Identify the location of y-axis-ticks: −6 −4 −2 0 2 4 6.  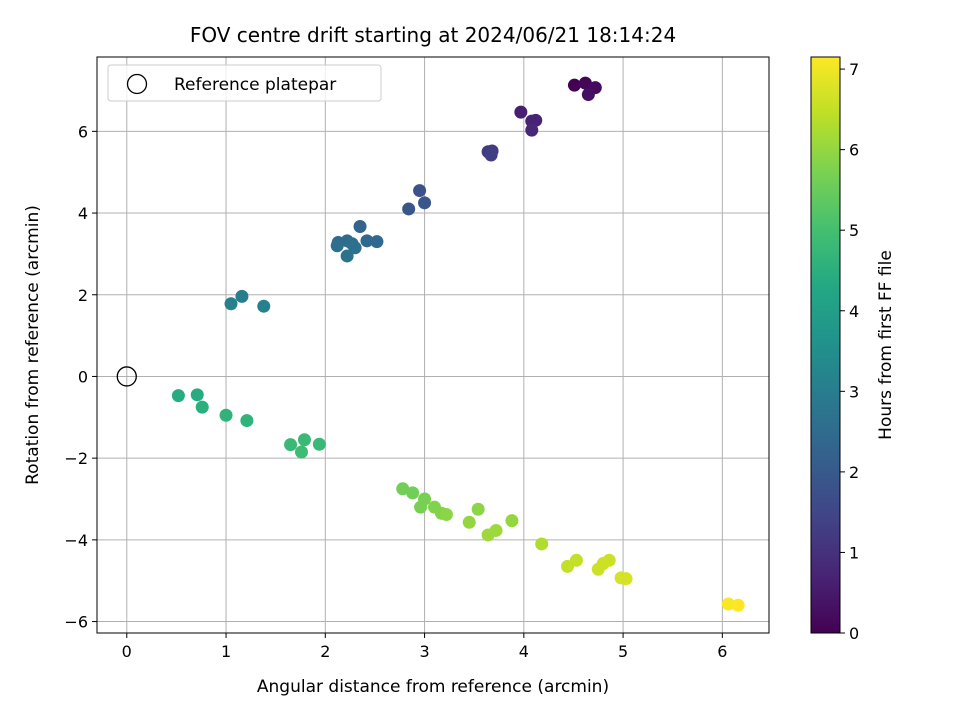
(80, 377).